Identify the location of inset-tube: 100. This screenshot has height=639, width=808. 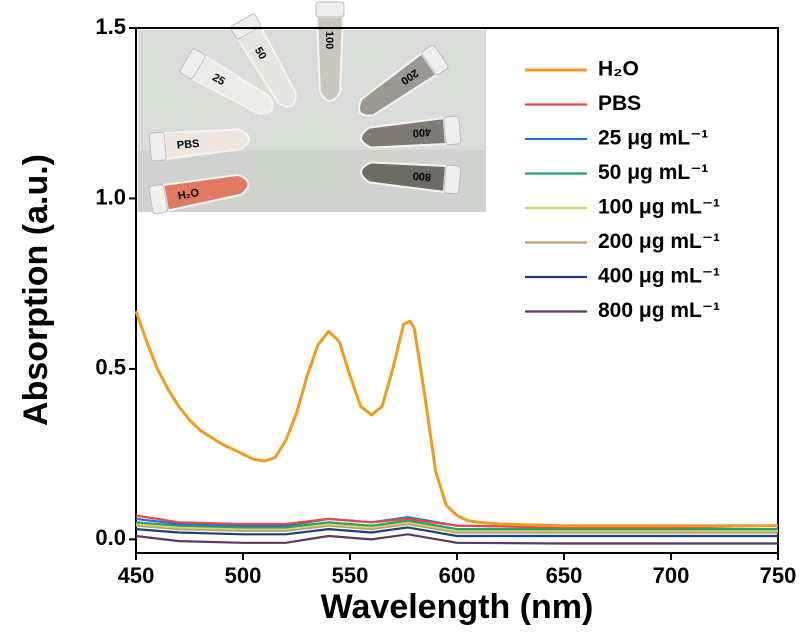
(330, 51).